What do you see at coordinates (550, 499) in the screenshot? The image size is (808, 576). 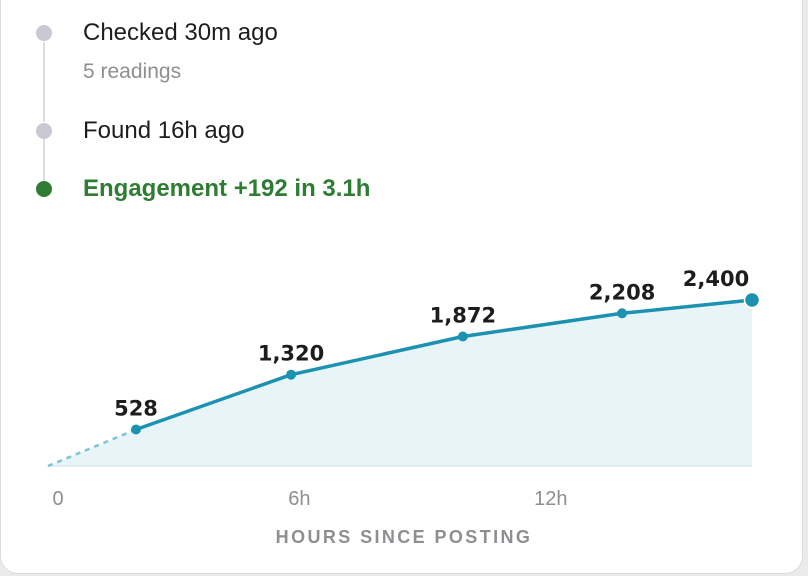 I see `x-tick-label: 12h` at bounding box center [550, 499].